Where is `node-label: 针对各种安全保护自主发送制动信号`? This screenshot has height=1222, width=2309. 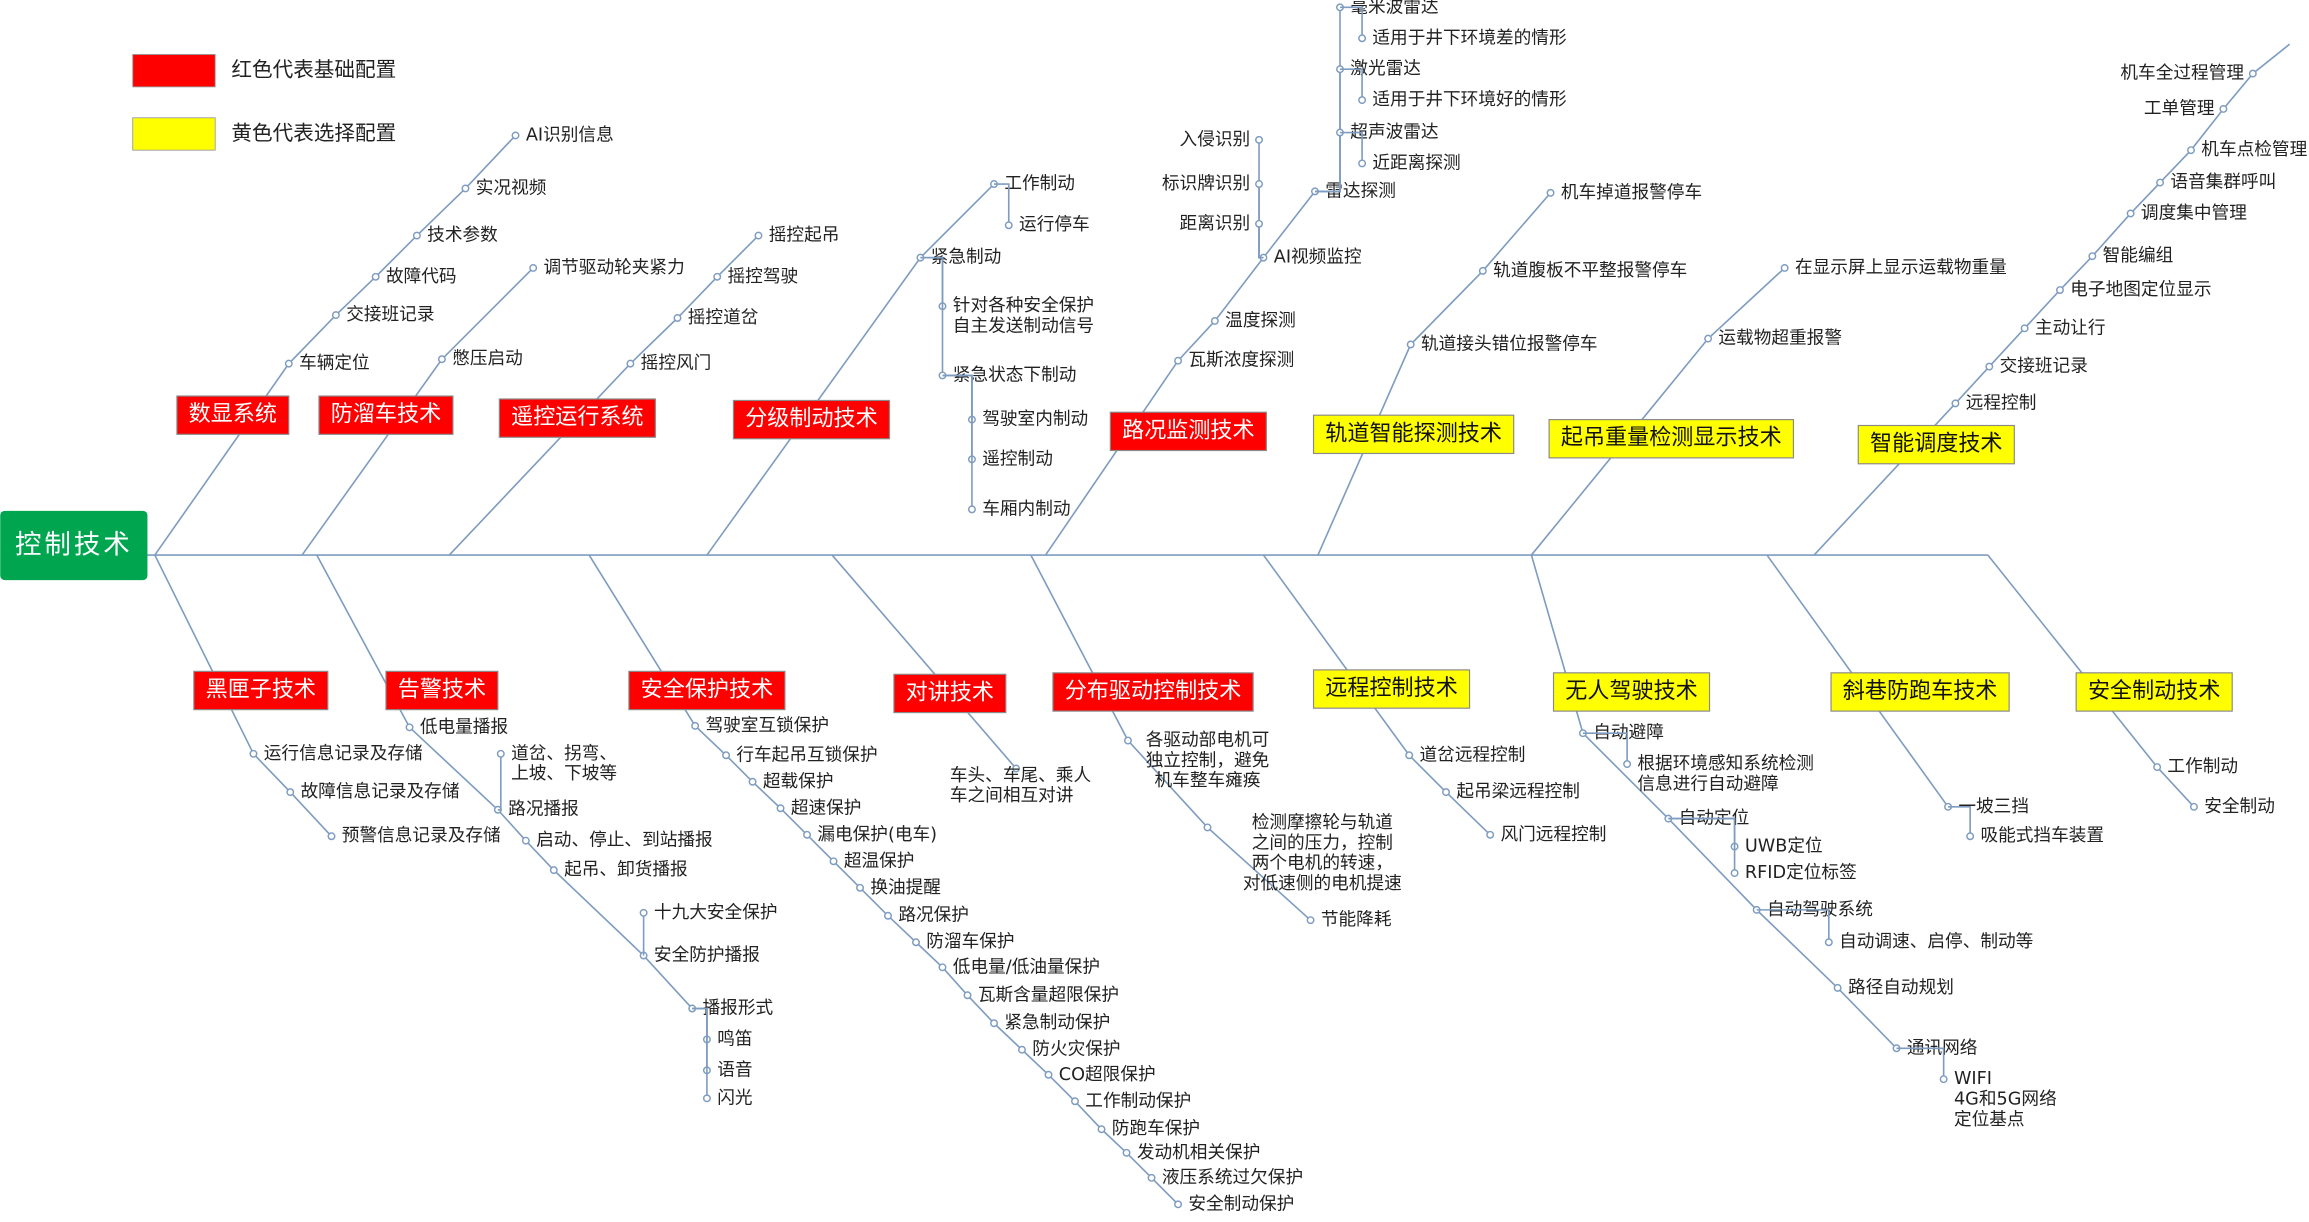
node-label: 针对各种安全保护自主发送制动信号 is located at coordinates (1023, 315).